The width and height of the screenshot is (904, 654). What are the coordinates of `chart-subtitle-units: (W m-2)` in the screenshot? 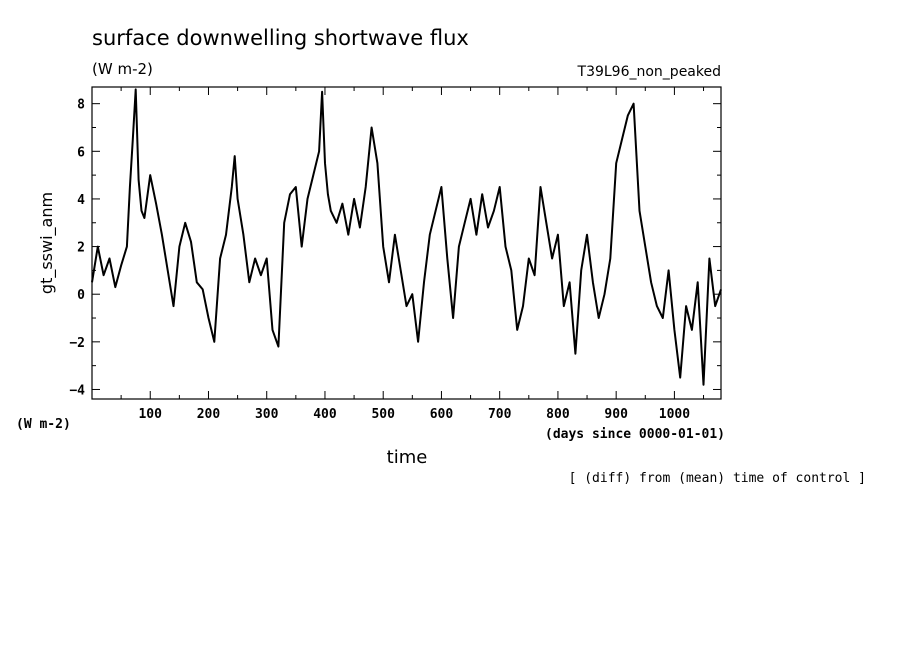 It's located at (122, 69).